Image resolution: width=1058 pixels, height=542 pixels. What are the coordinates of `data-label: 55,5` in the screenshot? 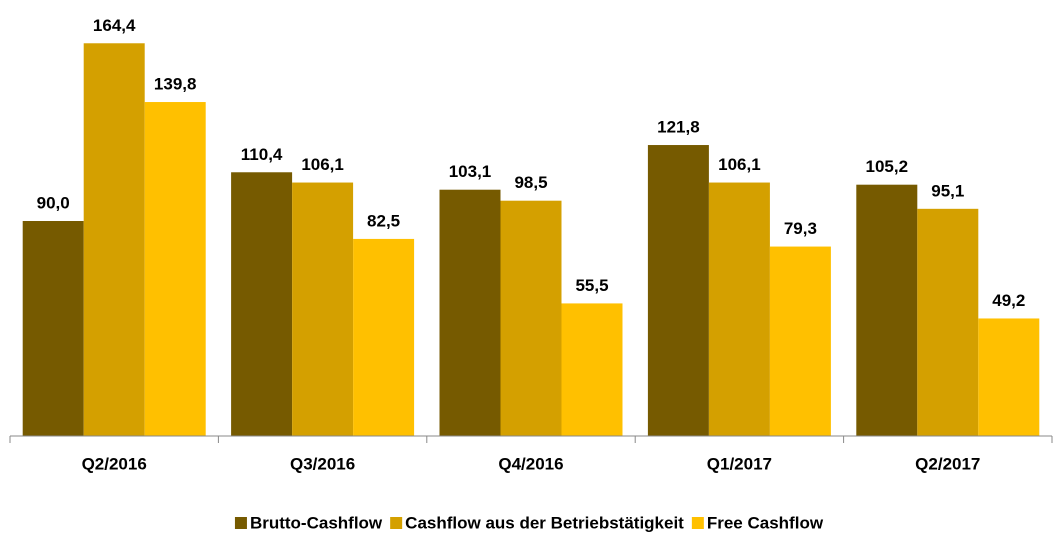 It's located at (591, 285).